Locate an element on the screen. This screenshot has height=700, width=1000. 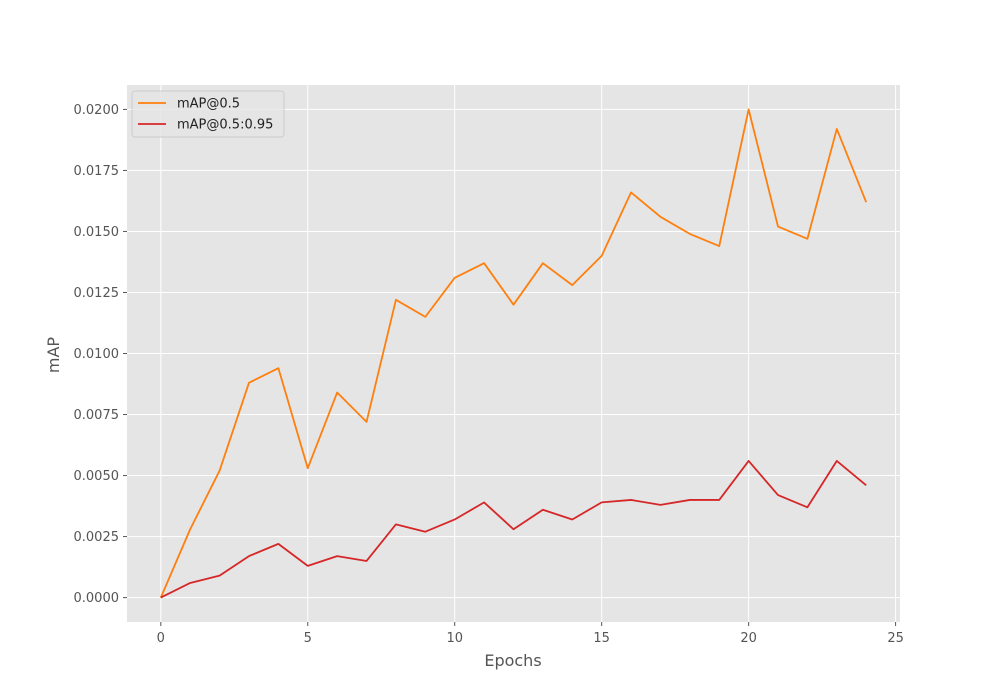
legend-label-map50-95: mAP@0.5:0.95 is located at coordinates (225, 125).